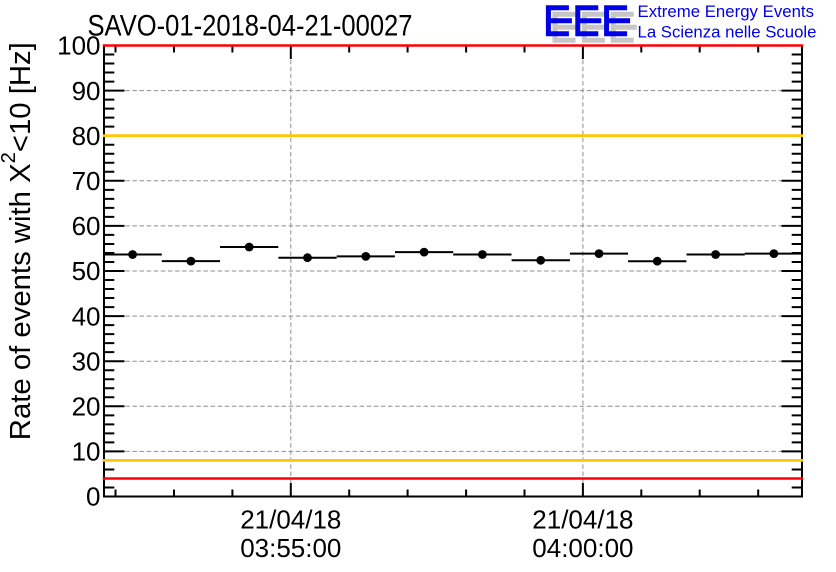 The width and height of the screenshot is (836, 572). What do you see at coordinates (86, 316) in the screenshot?
I see `svg-text: 40` at bounding box center [86, 316].